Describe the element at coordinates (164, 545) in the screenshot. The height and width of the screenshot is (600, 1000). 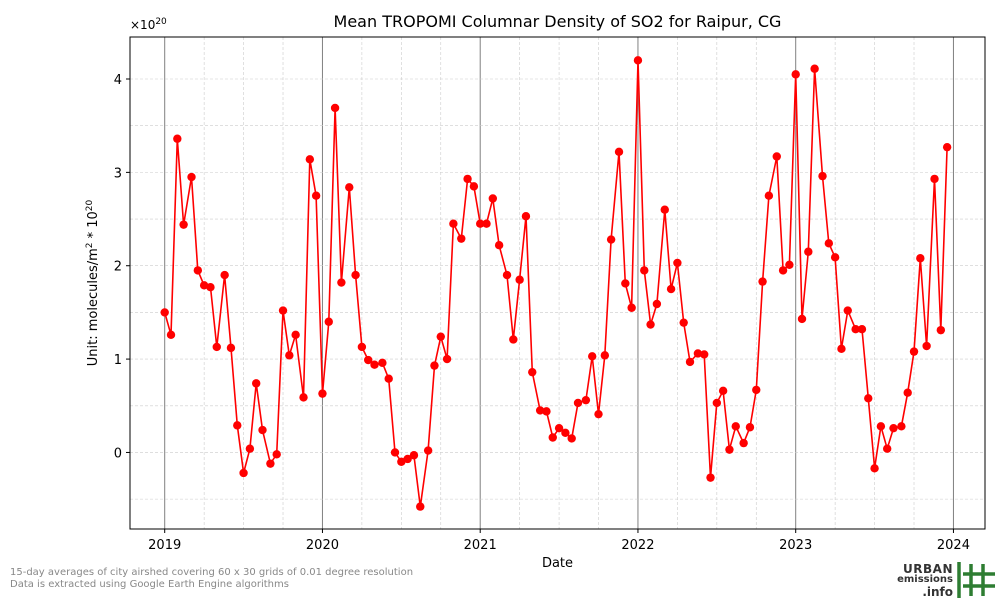
I see `x-tick-label: 2019` at that location.